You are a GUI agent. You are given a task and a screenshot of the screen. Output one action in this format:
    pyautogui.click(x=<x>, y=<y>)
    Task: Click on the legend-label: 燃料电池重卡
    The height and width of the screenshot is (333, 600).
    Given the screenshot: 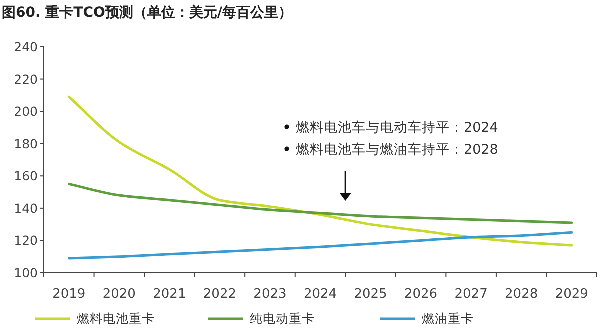 What is the action you would take?
    pyautogui.click(x=116, y=318)
    